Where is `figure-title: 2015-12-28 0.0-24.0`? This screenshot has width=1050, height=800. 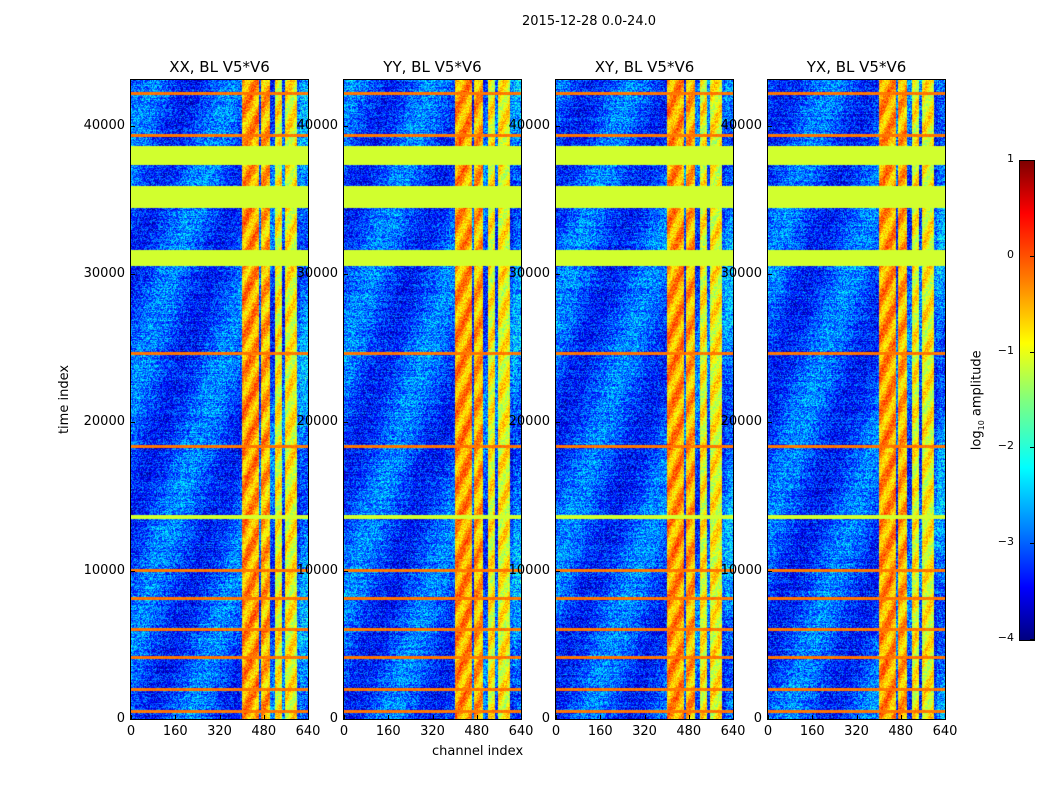 figure-title: 2015-12-28 0.0-24.0 is located at coordinates (589, 21).